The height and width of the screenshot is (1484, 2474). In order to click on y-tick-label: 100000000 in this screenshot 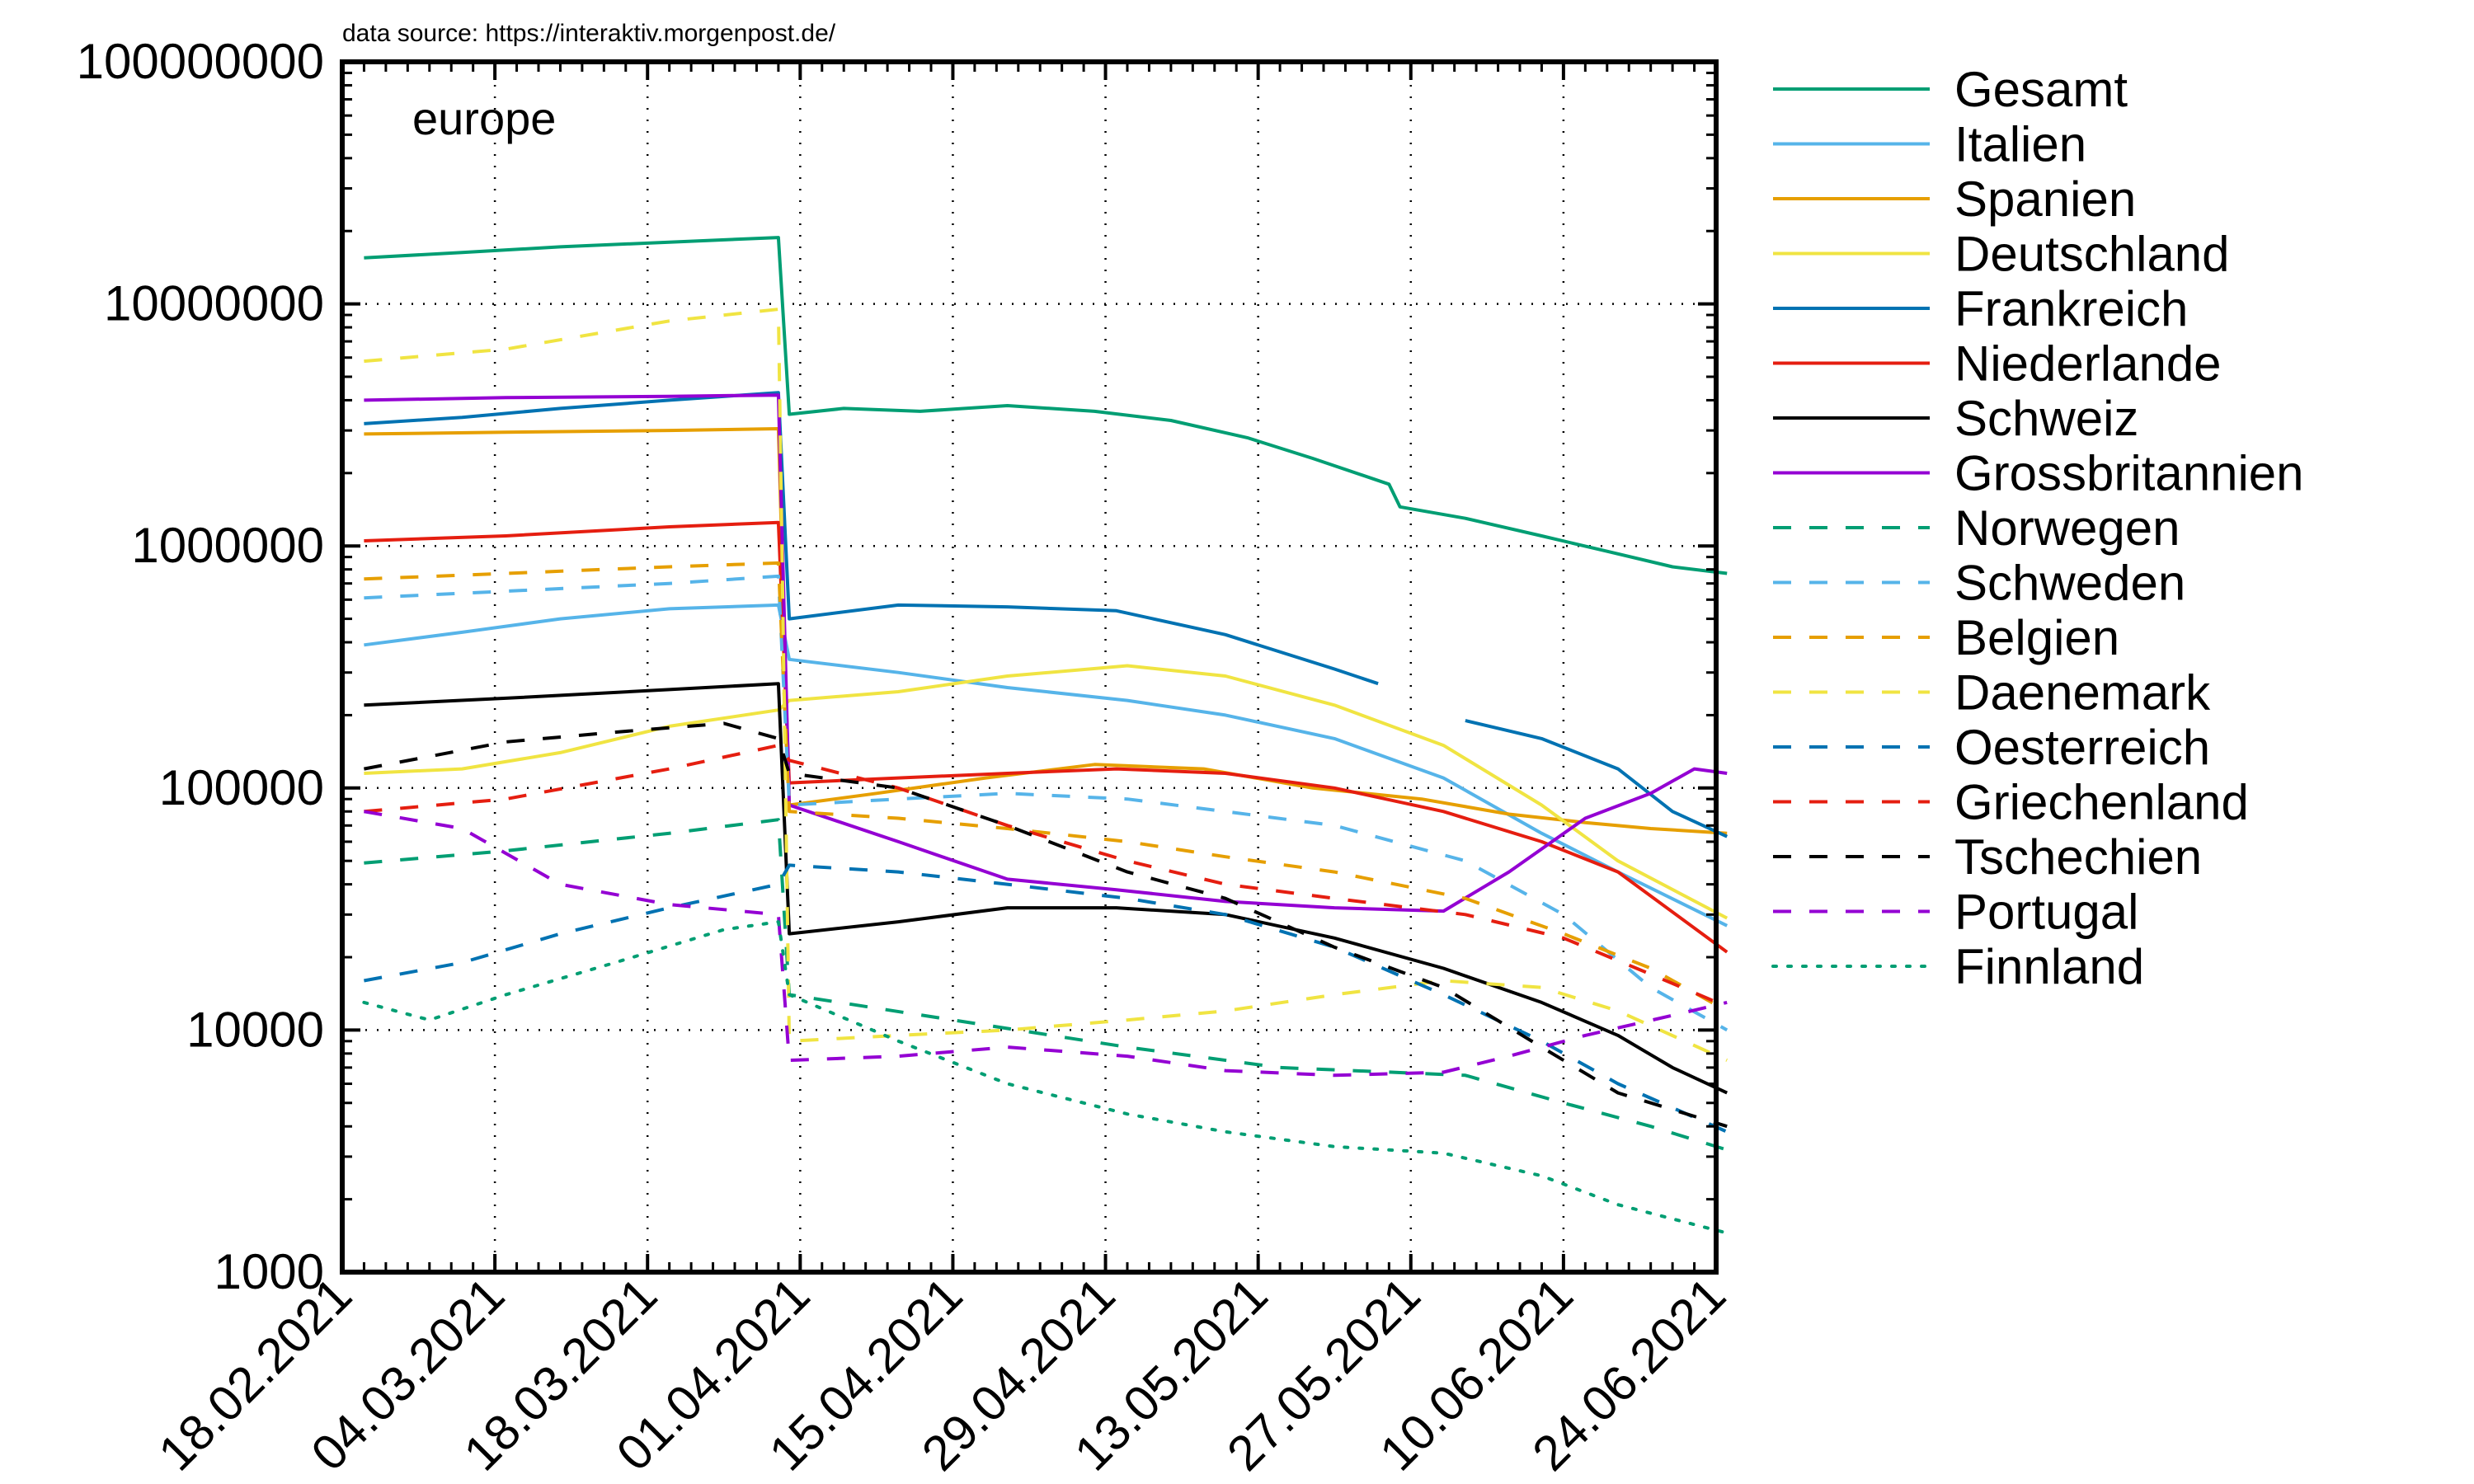, I will do `click(200, 62)`.